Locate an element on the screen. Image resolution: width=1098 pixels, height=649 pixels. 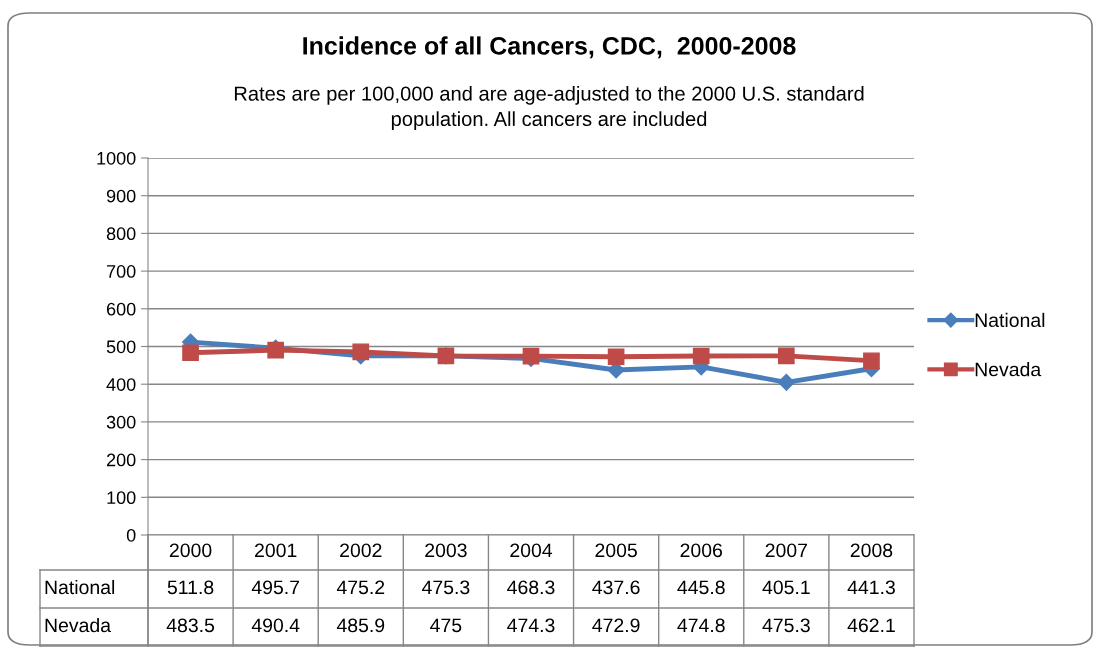
text: 462.1 is located at coordinates (871, 625).